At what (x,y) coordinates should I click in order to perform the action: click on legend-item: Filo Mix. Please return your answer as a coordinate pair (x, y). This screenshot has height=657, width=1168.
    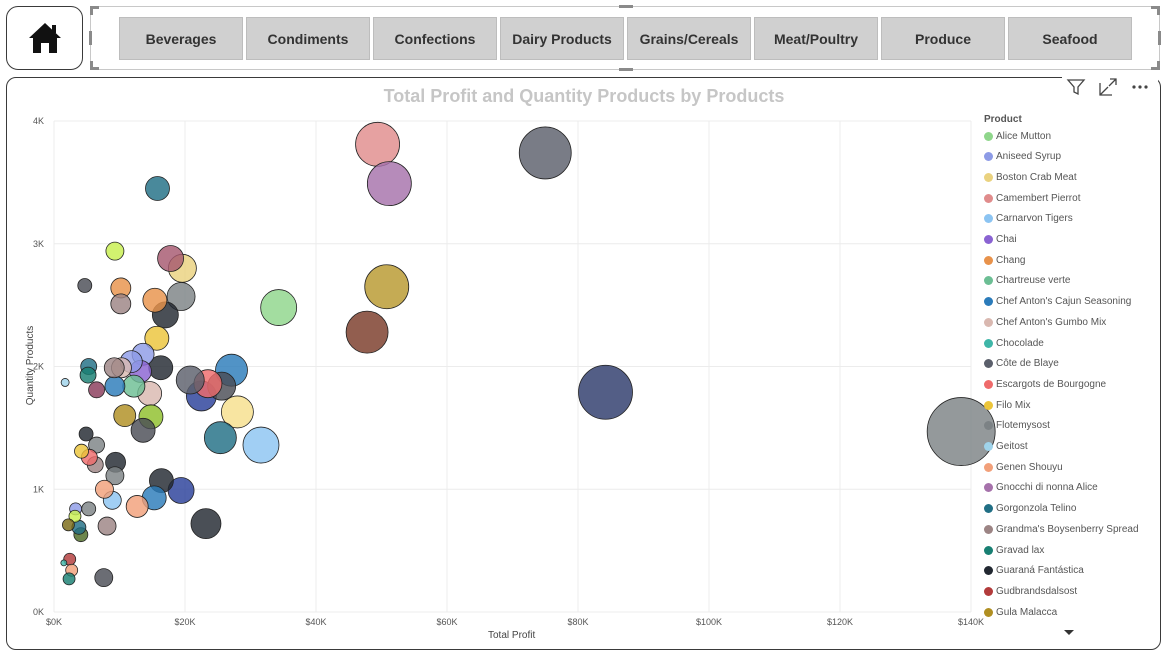
    Looking at the image, I should click on (1007, 405).